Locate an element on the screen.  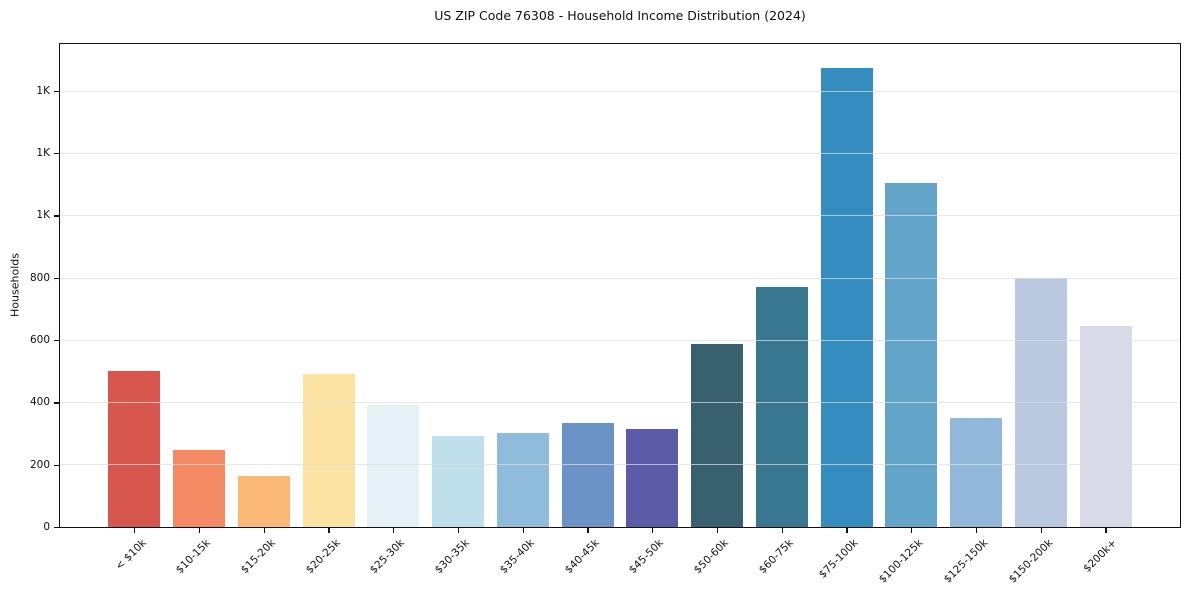
x-tick-label: $35-40k is located at coordinates (517, 556).